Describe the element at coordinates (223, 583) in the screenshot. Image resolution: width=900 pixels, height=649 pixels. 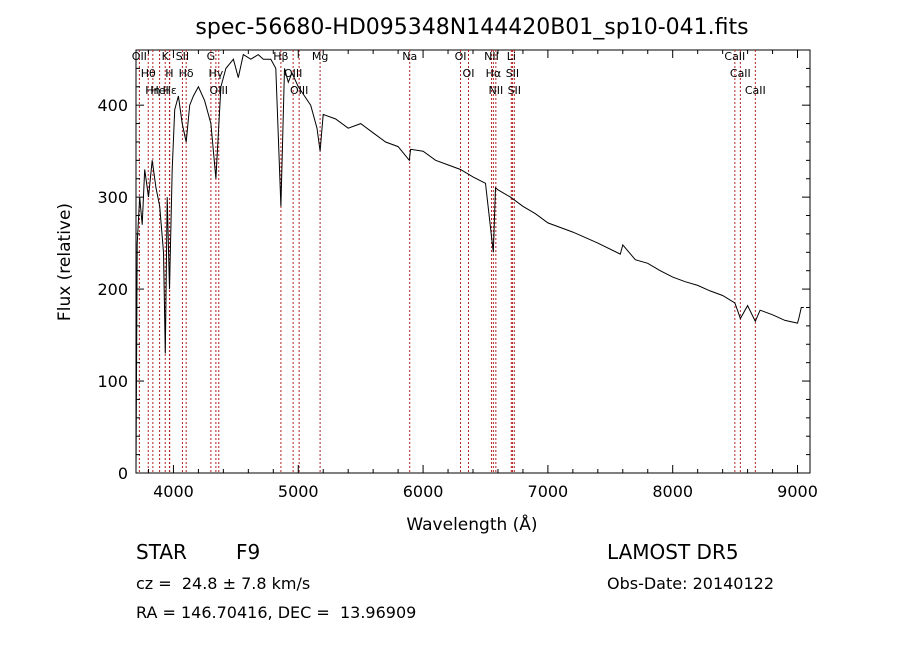
I see `velocity-readout: cz = 24.8 ± 7.8 km/s` at that location.